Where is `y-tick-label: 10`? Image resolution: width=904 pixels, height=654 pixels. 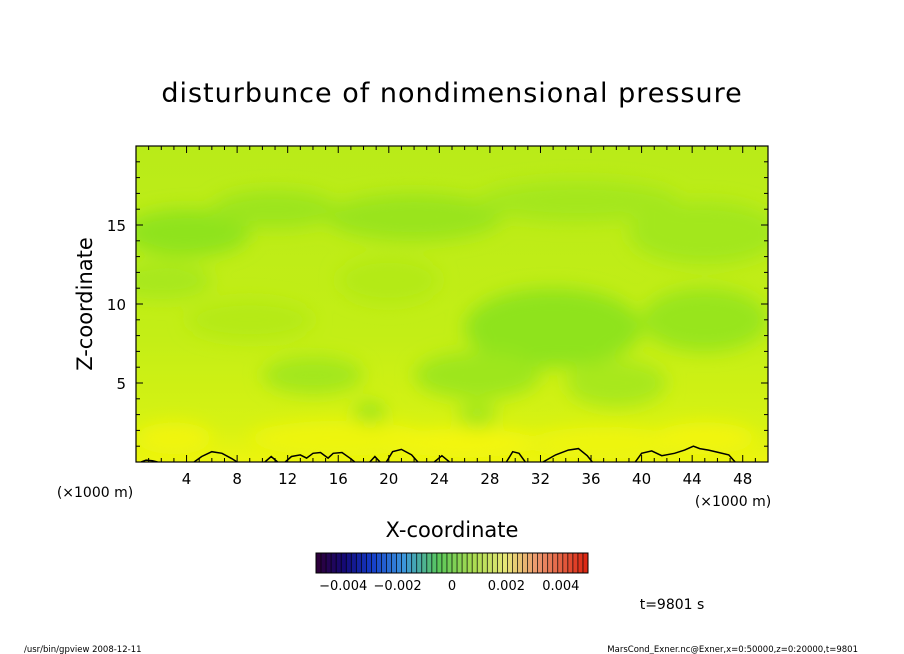 y-tick-label: 10 is located at coordinates (116, 305).